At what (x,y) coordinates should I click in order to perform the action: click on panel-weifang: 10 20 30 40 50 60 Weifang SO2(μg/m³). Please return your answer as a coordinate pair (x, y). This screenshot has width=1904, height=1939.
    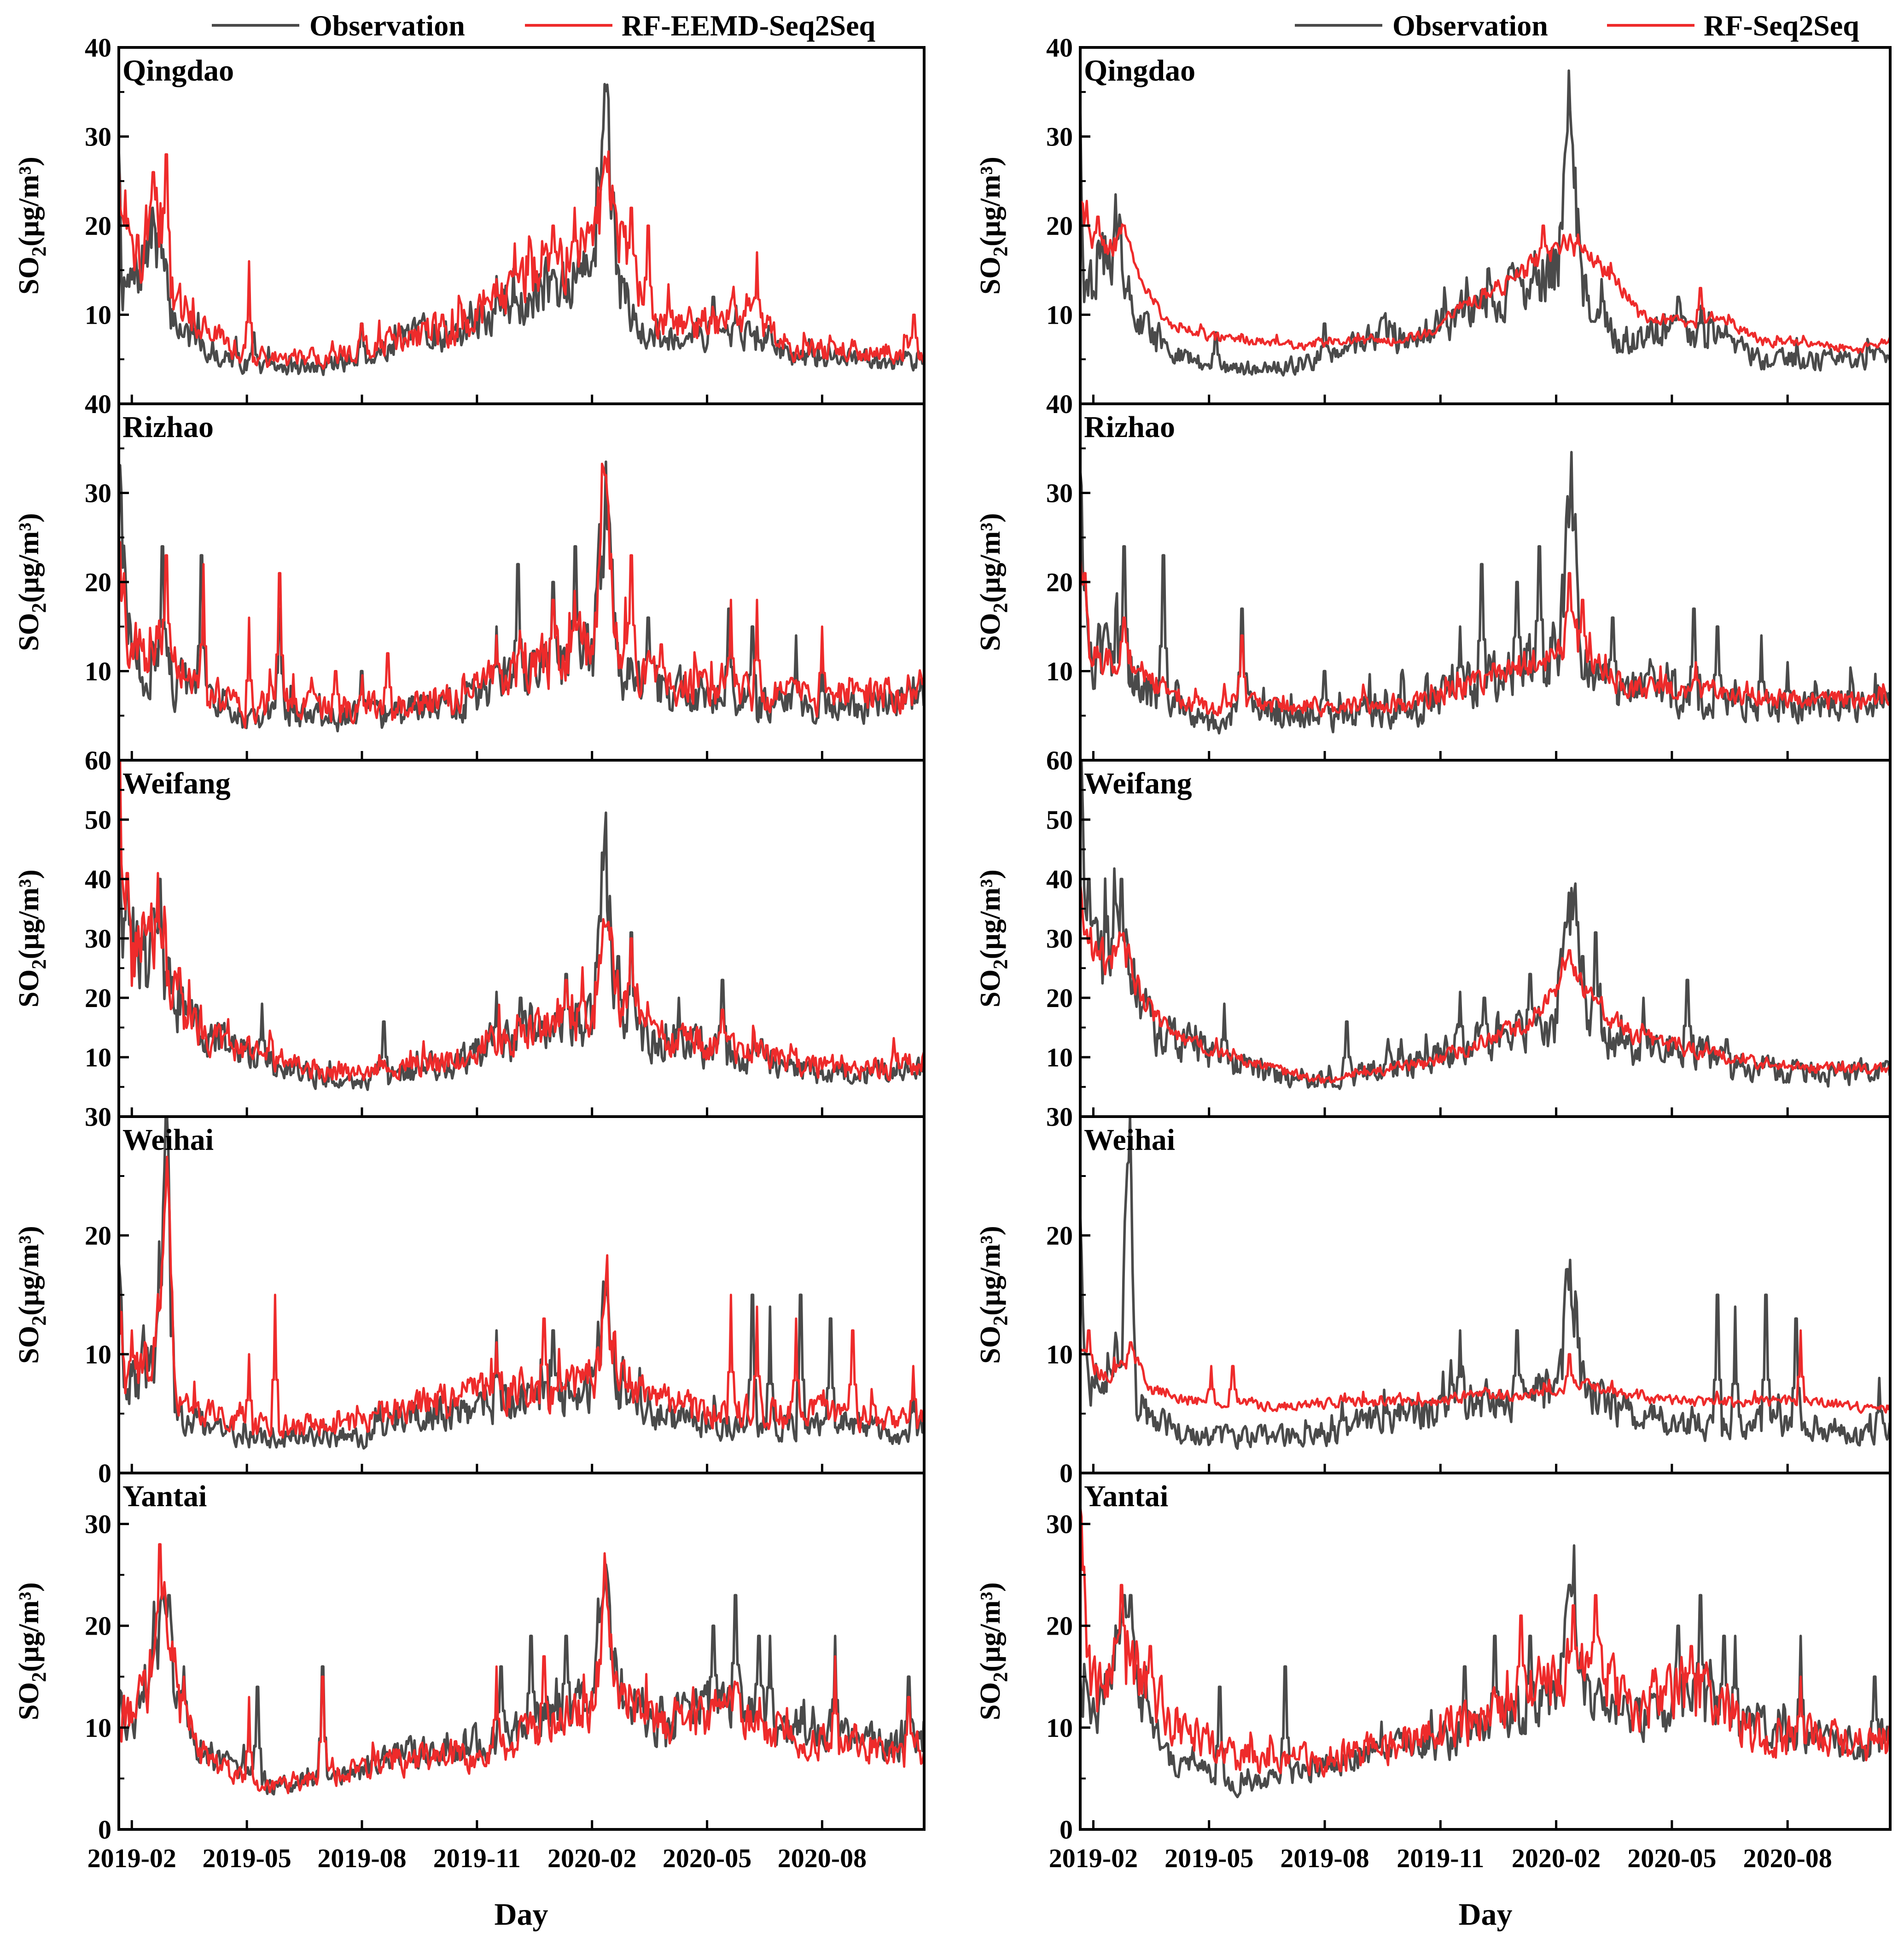
    Looking at the image, I should click on (1434, 931).